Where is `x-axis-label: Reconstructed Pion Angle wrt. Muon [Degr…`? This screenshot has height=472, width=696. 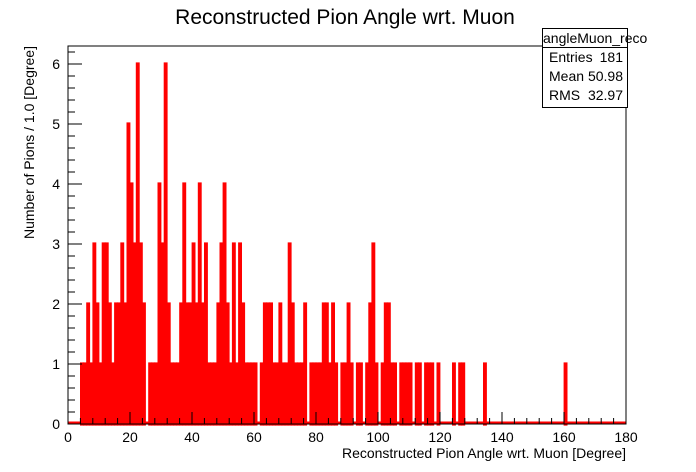 x-axis-label: Reconstructed Pion Angle wrt. Muon [Degr… is located at coordinates (484, 453).